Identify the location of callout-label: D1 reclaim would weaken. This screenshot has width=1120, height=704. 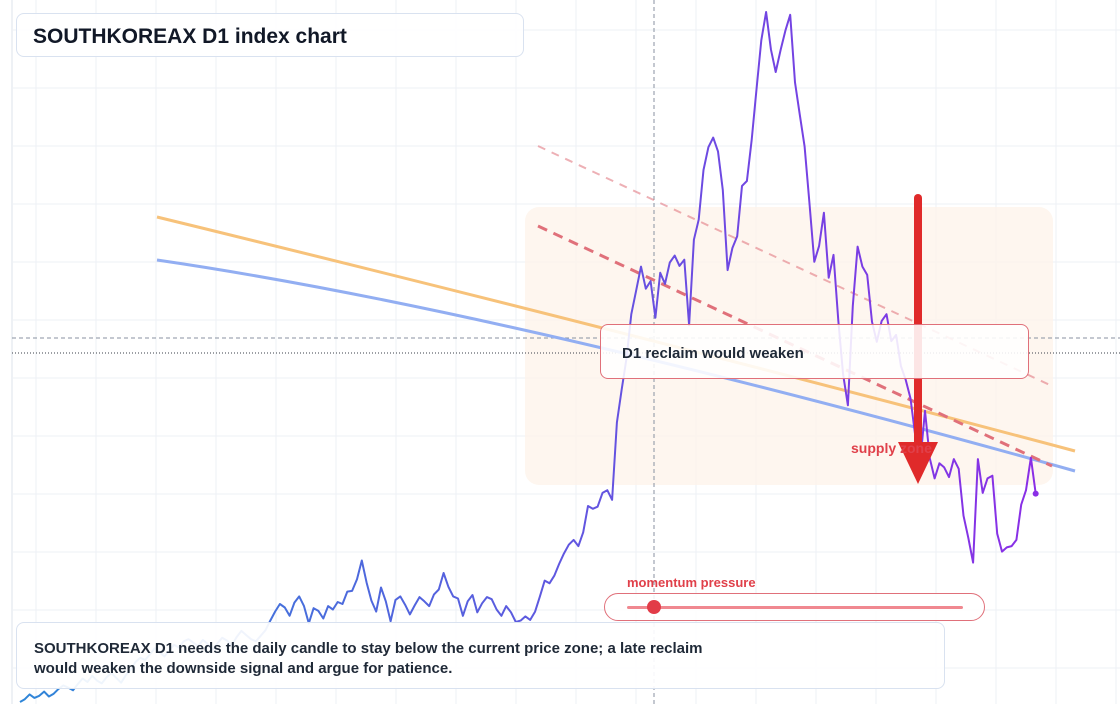
(713, 353).